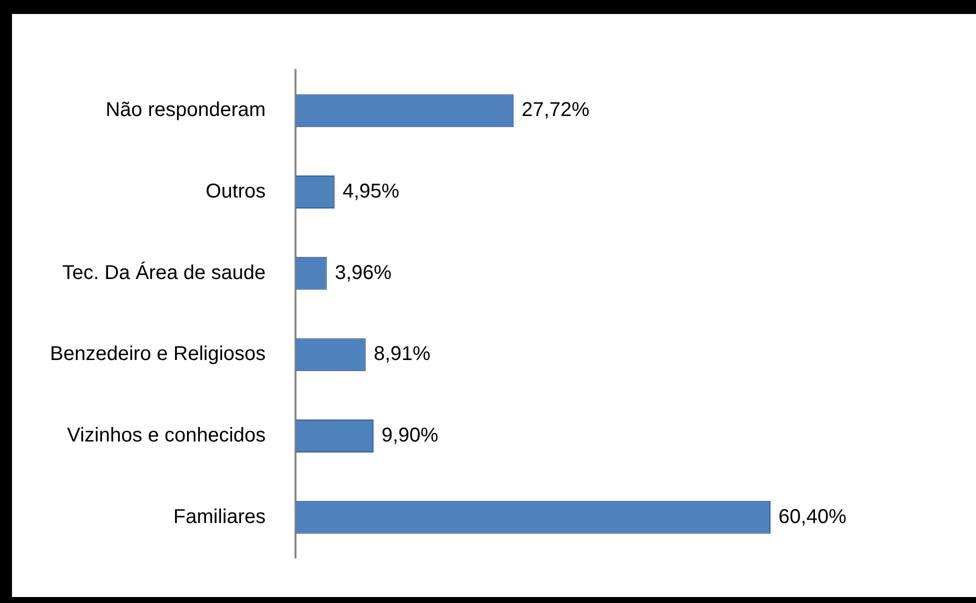 The height and width of the screenshot is (603, 976). I want to click on y-tick-label: Outros, so click(236, 191).